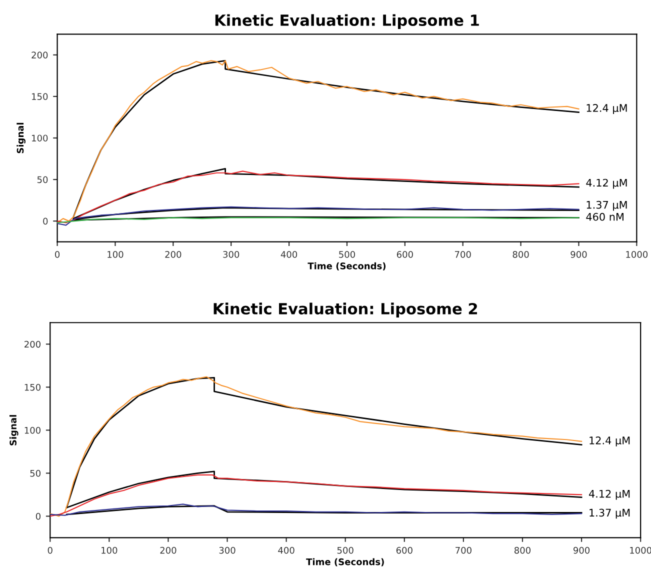 The width and height of the screenshot is (651, 569). Describe the element at coordinates (605, 216) in the screenshot. I see `series-label: 460 nM` at that location.